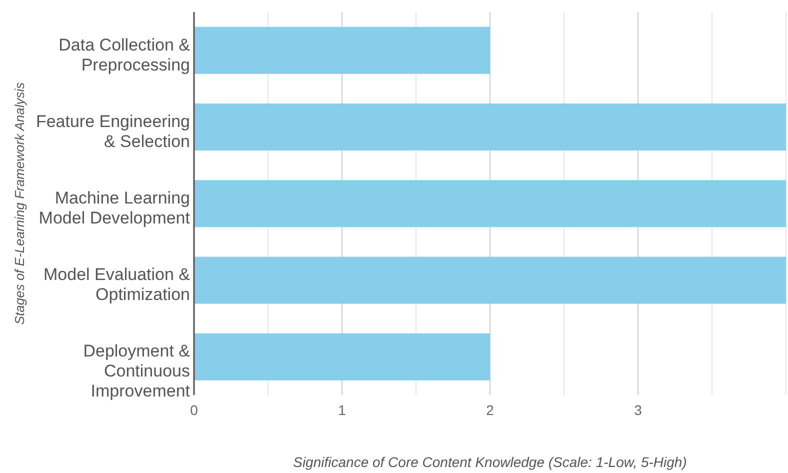 The image size is (788, 473). What do you see at coordinates (638, 410) in the screenshot?
I see `x-tick-label: 3` at bounding box center [638, 410].